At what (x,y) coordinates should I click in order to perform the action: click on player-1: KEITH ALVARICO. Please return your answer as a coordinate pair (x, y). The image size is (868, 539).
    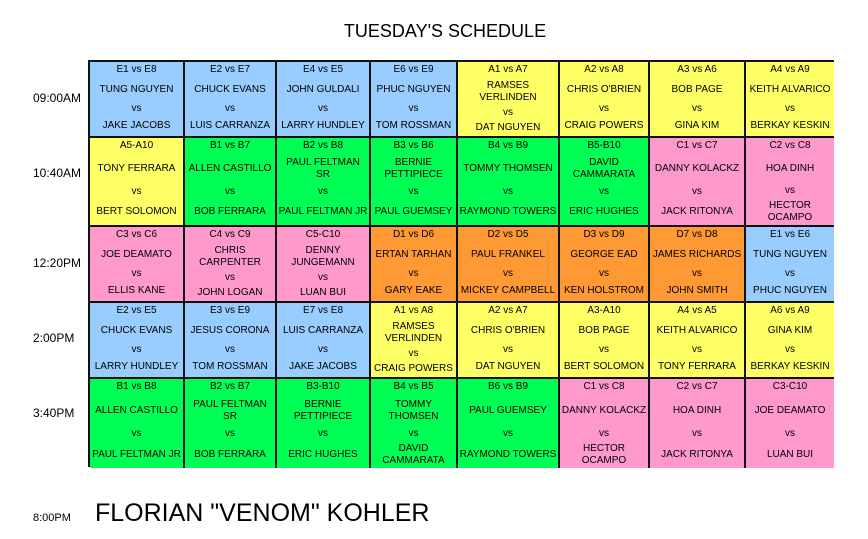
    Looking at the image, I should click on (790, 89).